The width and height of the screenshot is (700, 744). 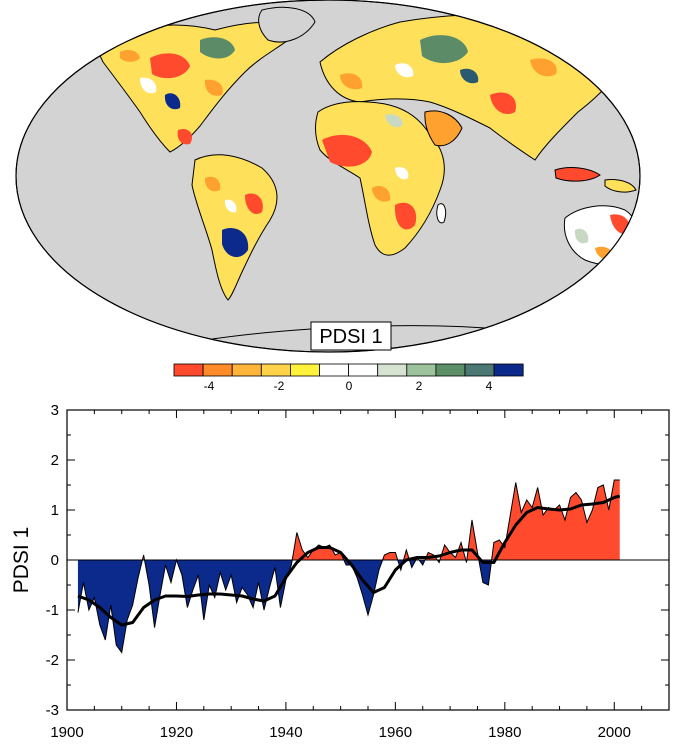 I want to click on x-tick-label: 1900, so click(x=66, y=732).